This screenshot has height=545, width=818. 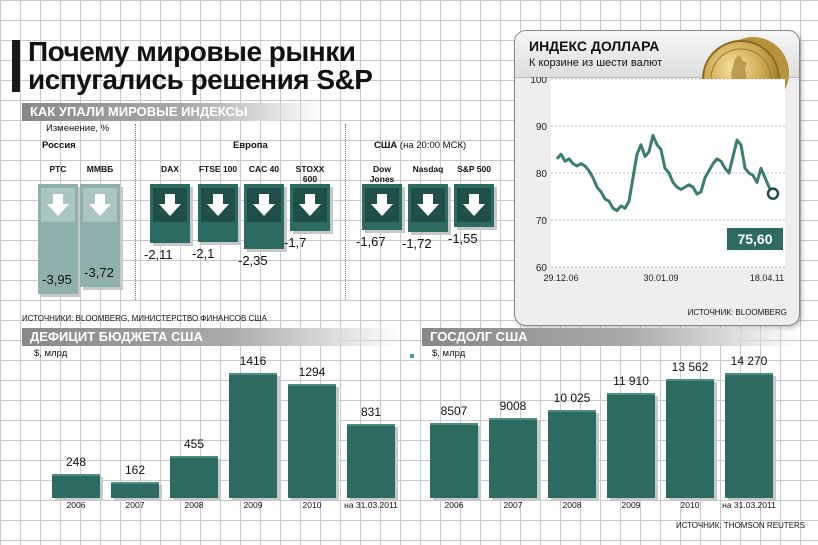 What do you see at coordinates (211, 337) in the screenshot?
I see `budget-header: ДЕФИЦИТ БЮДЖЕТА США` at bounding box center [211, 337].